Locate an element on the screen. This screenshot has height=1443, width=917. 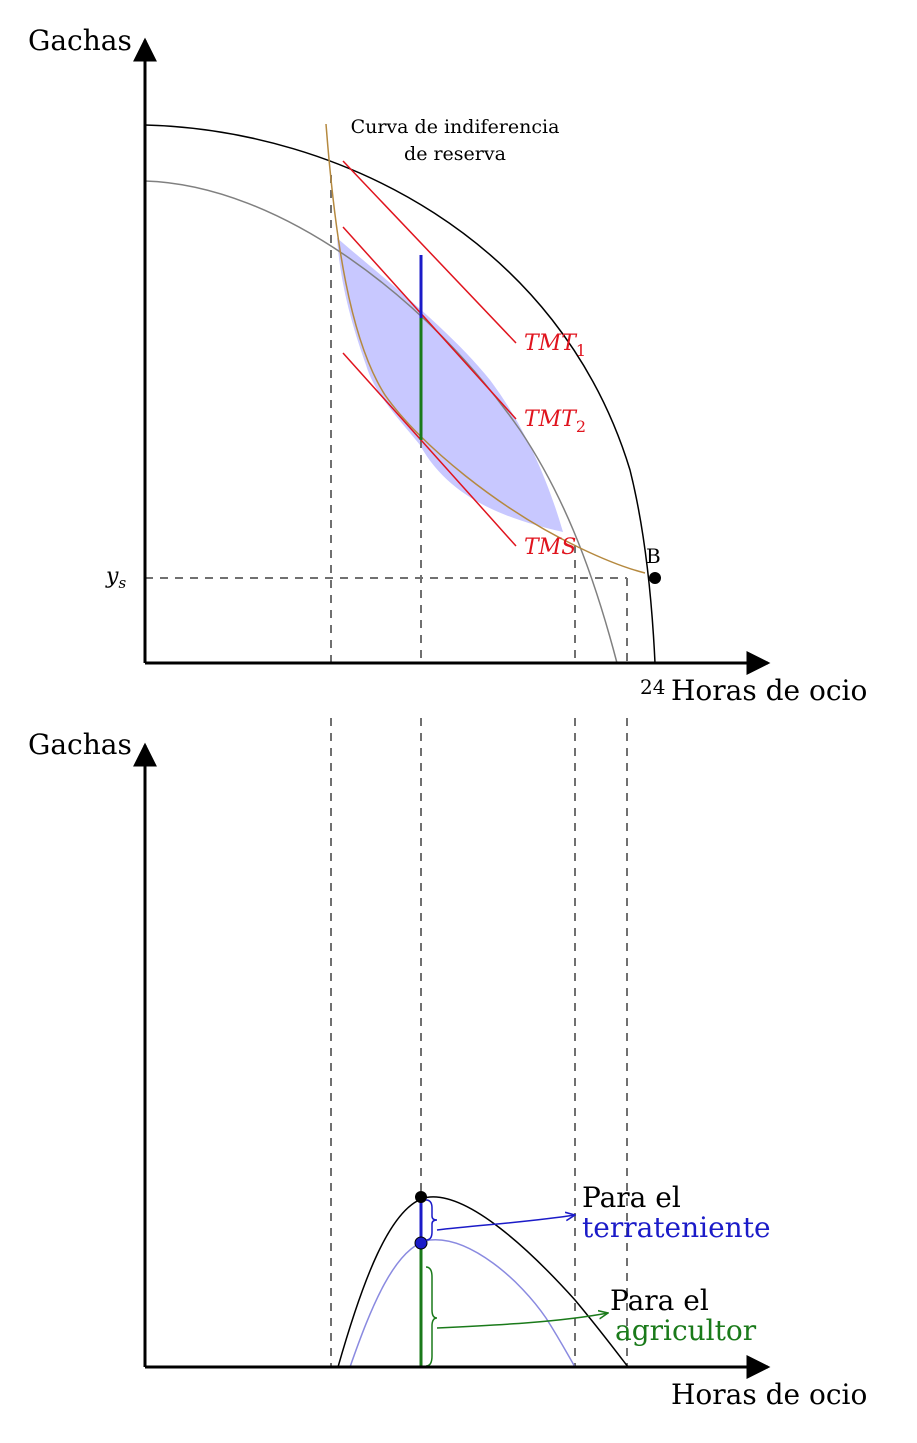
ys-subscript: s is located at coordinates (122, 583).